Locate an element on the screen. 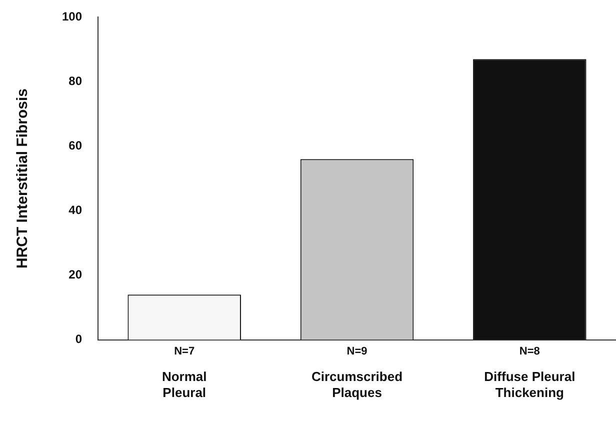 The height and width of the screenshot is (435, 616). x-tick-label: Normal Pleural is located at coordinates (184, 384).